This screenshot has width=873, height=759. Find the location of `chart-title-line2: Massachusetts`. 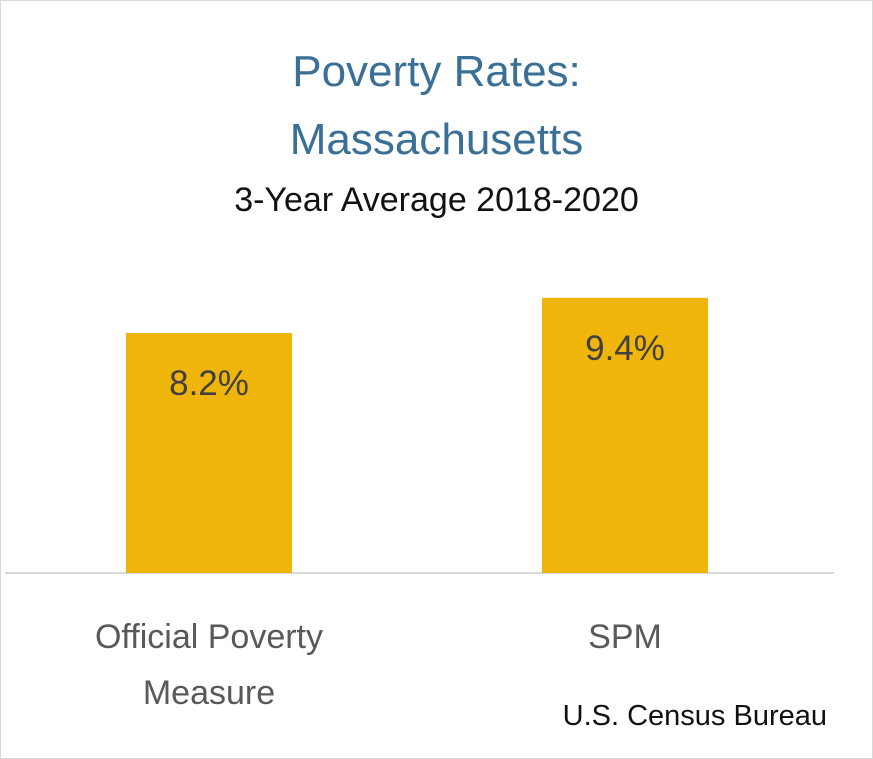

chart-title-line2: Massachusetts is located at coordinates (436, 139).